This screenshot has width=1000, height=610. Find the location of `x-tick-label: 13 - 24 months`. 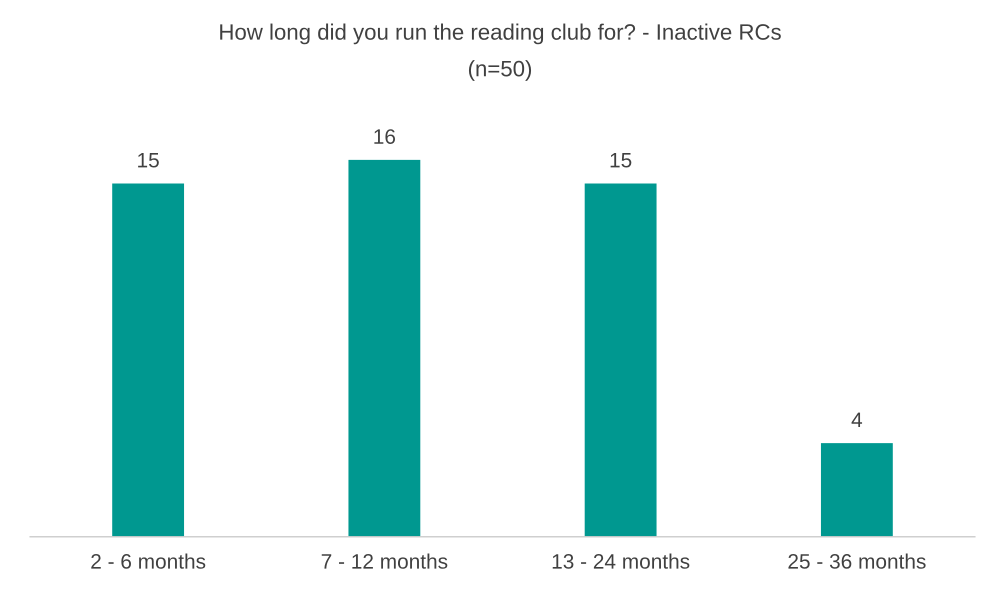

x-tick-label: 13 - 24 months is located at coordinates (621, 561).